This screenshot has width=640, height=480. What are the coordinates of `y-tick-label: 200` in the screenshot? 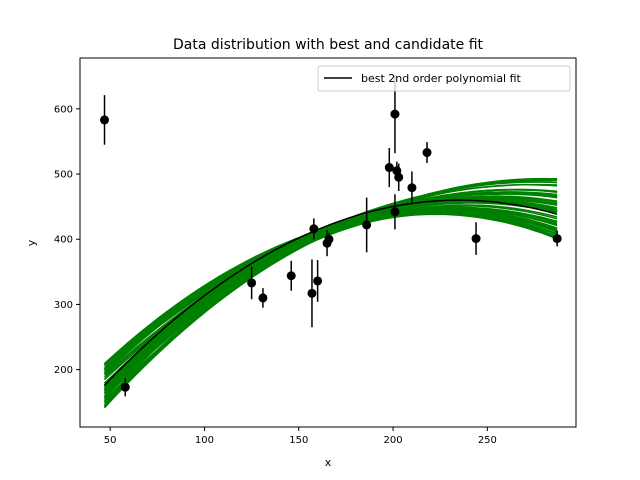 It's located at (63, 370).